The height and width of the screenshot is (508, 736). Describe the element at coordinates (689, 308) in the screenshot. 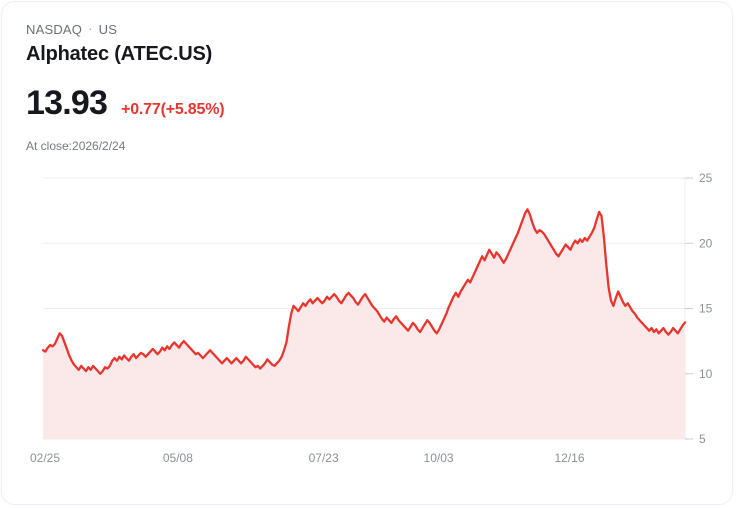

I see `chart-y-ticks` at that location.